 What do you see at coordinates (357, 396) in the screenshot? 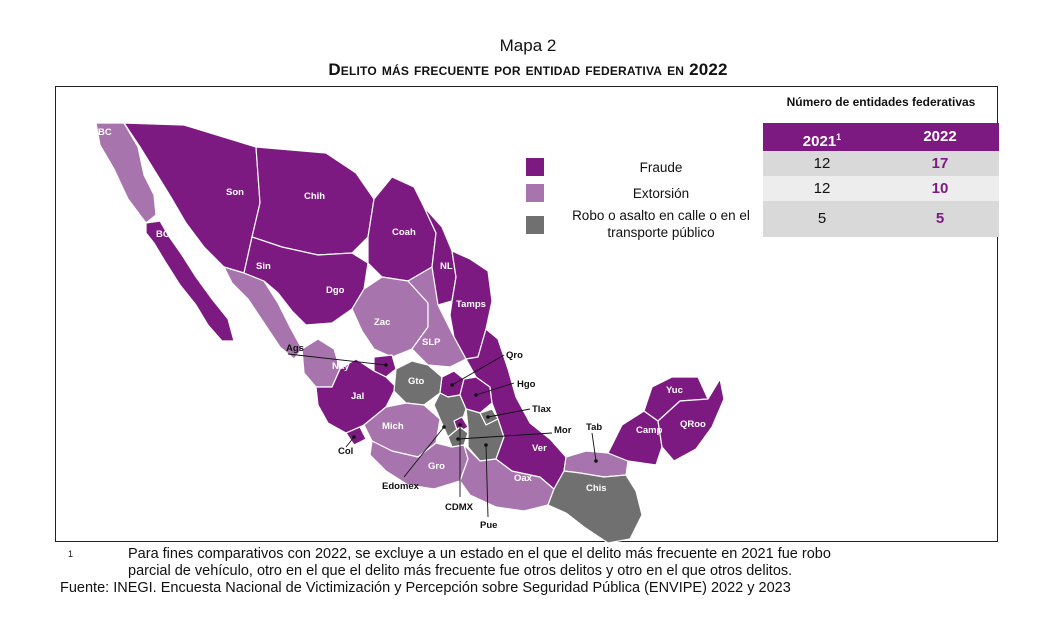
I see `state-label-jal: Jal` at bounding box center [357, 396].